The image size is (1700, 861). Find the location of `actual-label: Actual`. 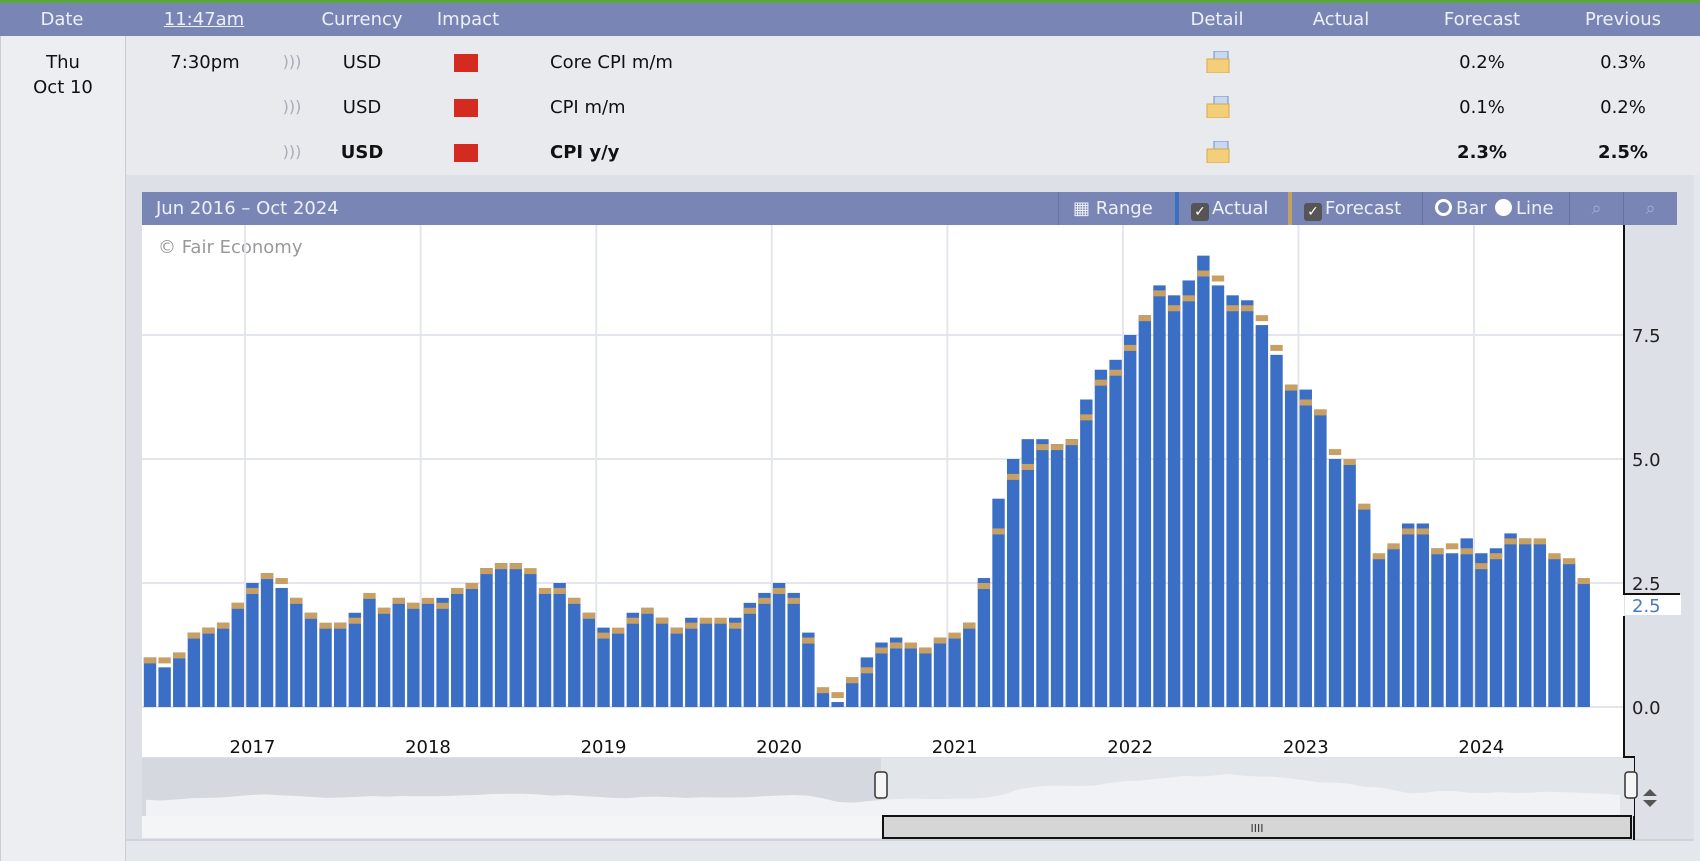

actual-label: Actual is located at coordinates (1240, 208).